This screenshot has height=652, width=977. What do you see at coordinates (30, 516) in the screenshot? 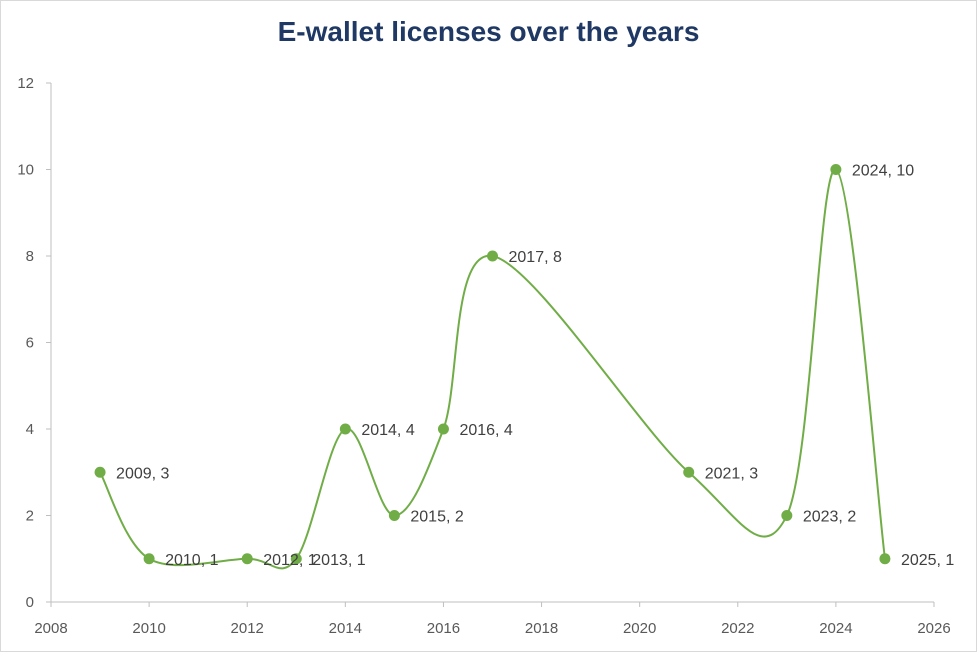
I see `y-tick-label: 2` at bounding box center [30, 516].